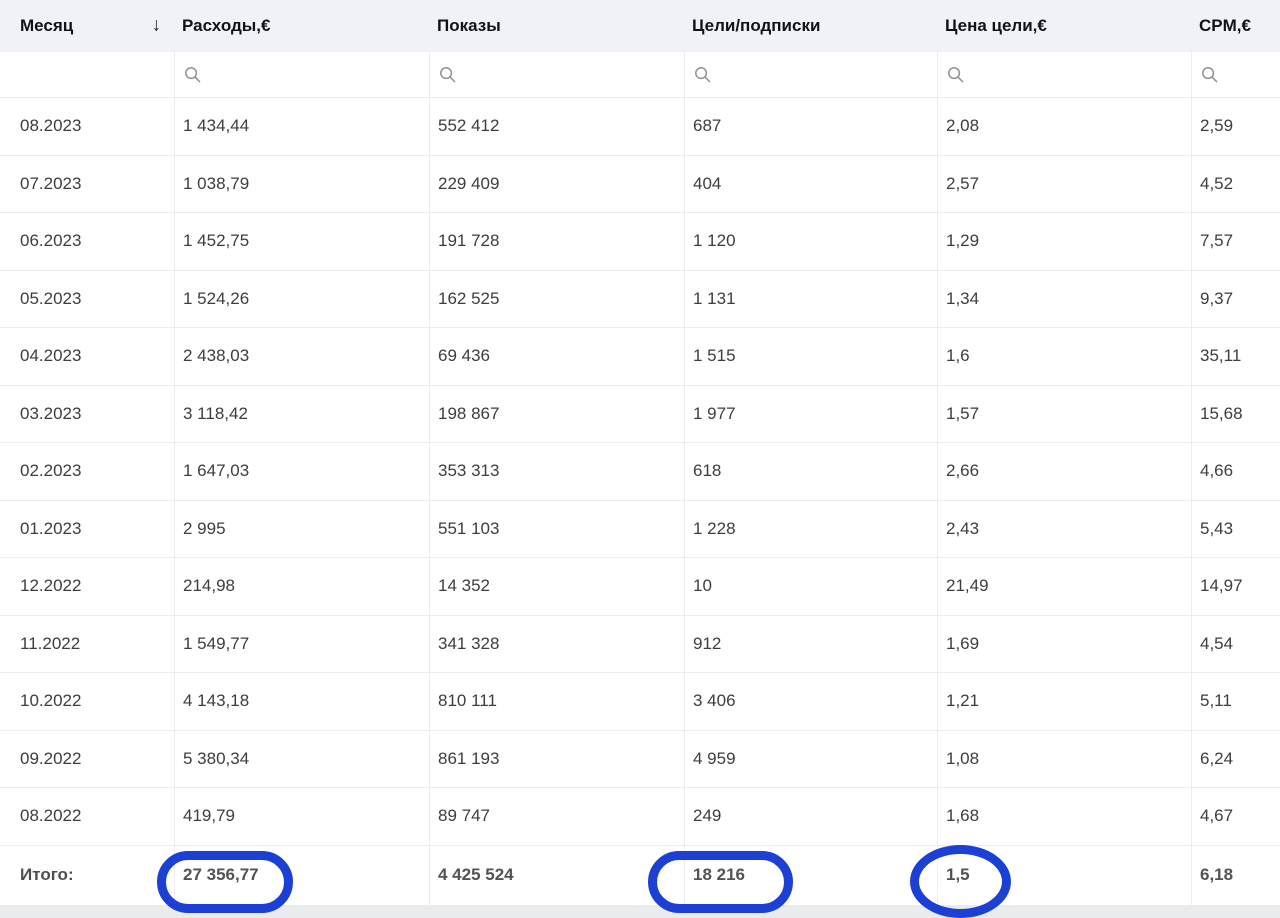  I want to click on cell-cpm: 5,11, so click(1235, 701).